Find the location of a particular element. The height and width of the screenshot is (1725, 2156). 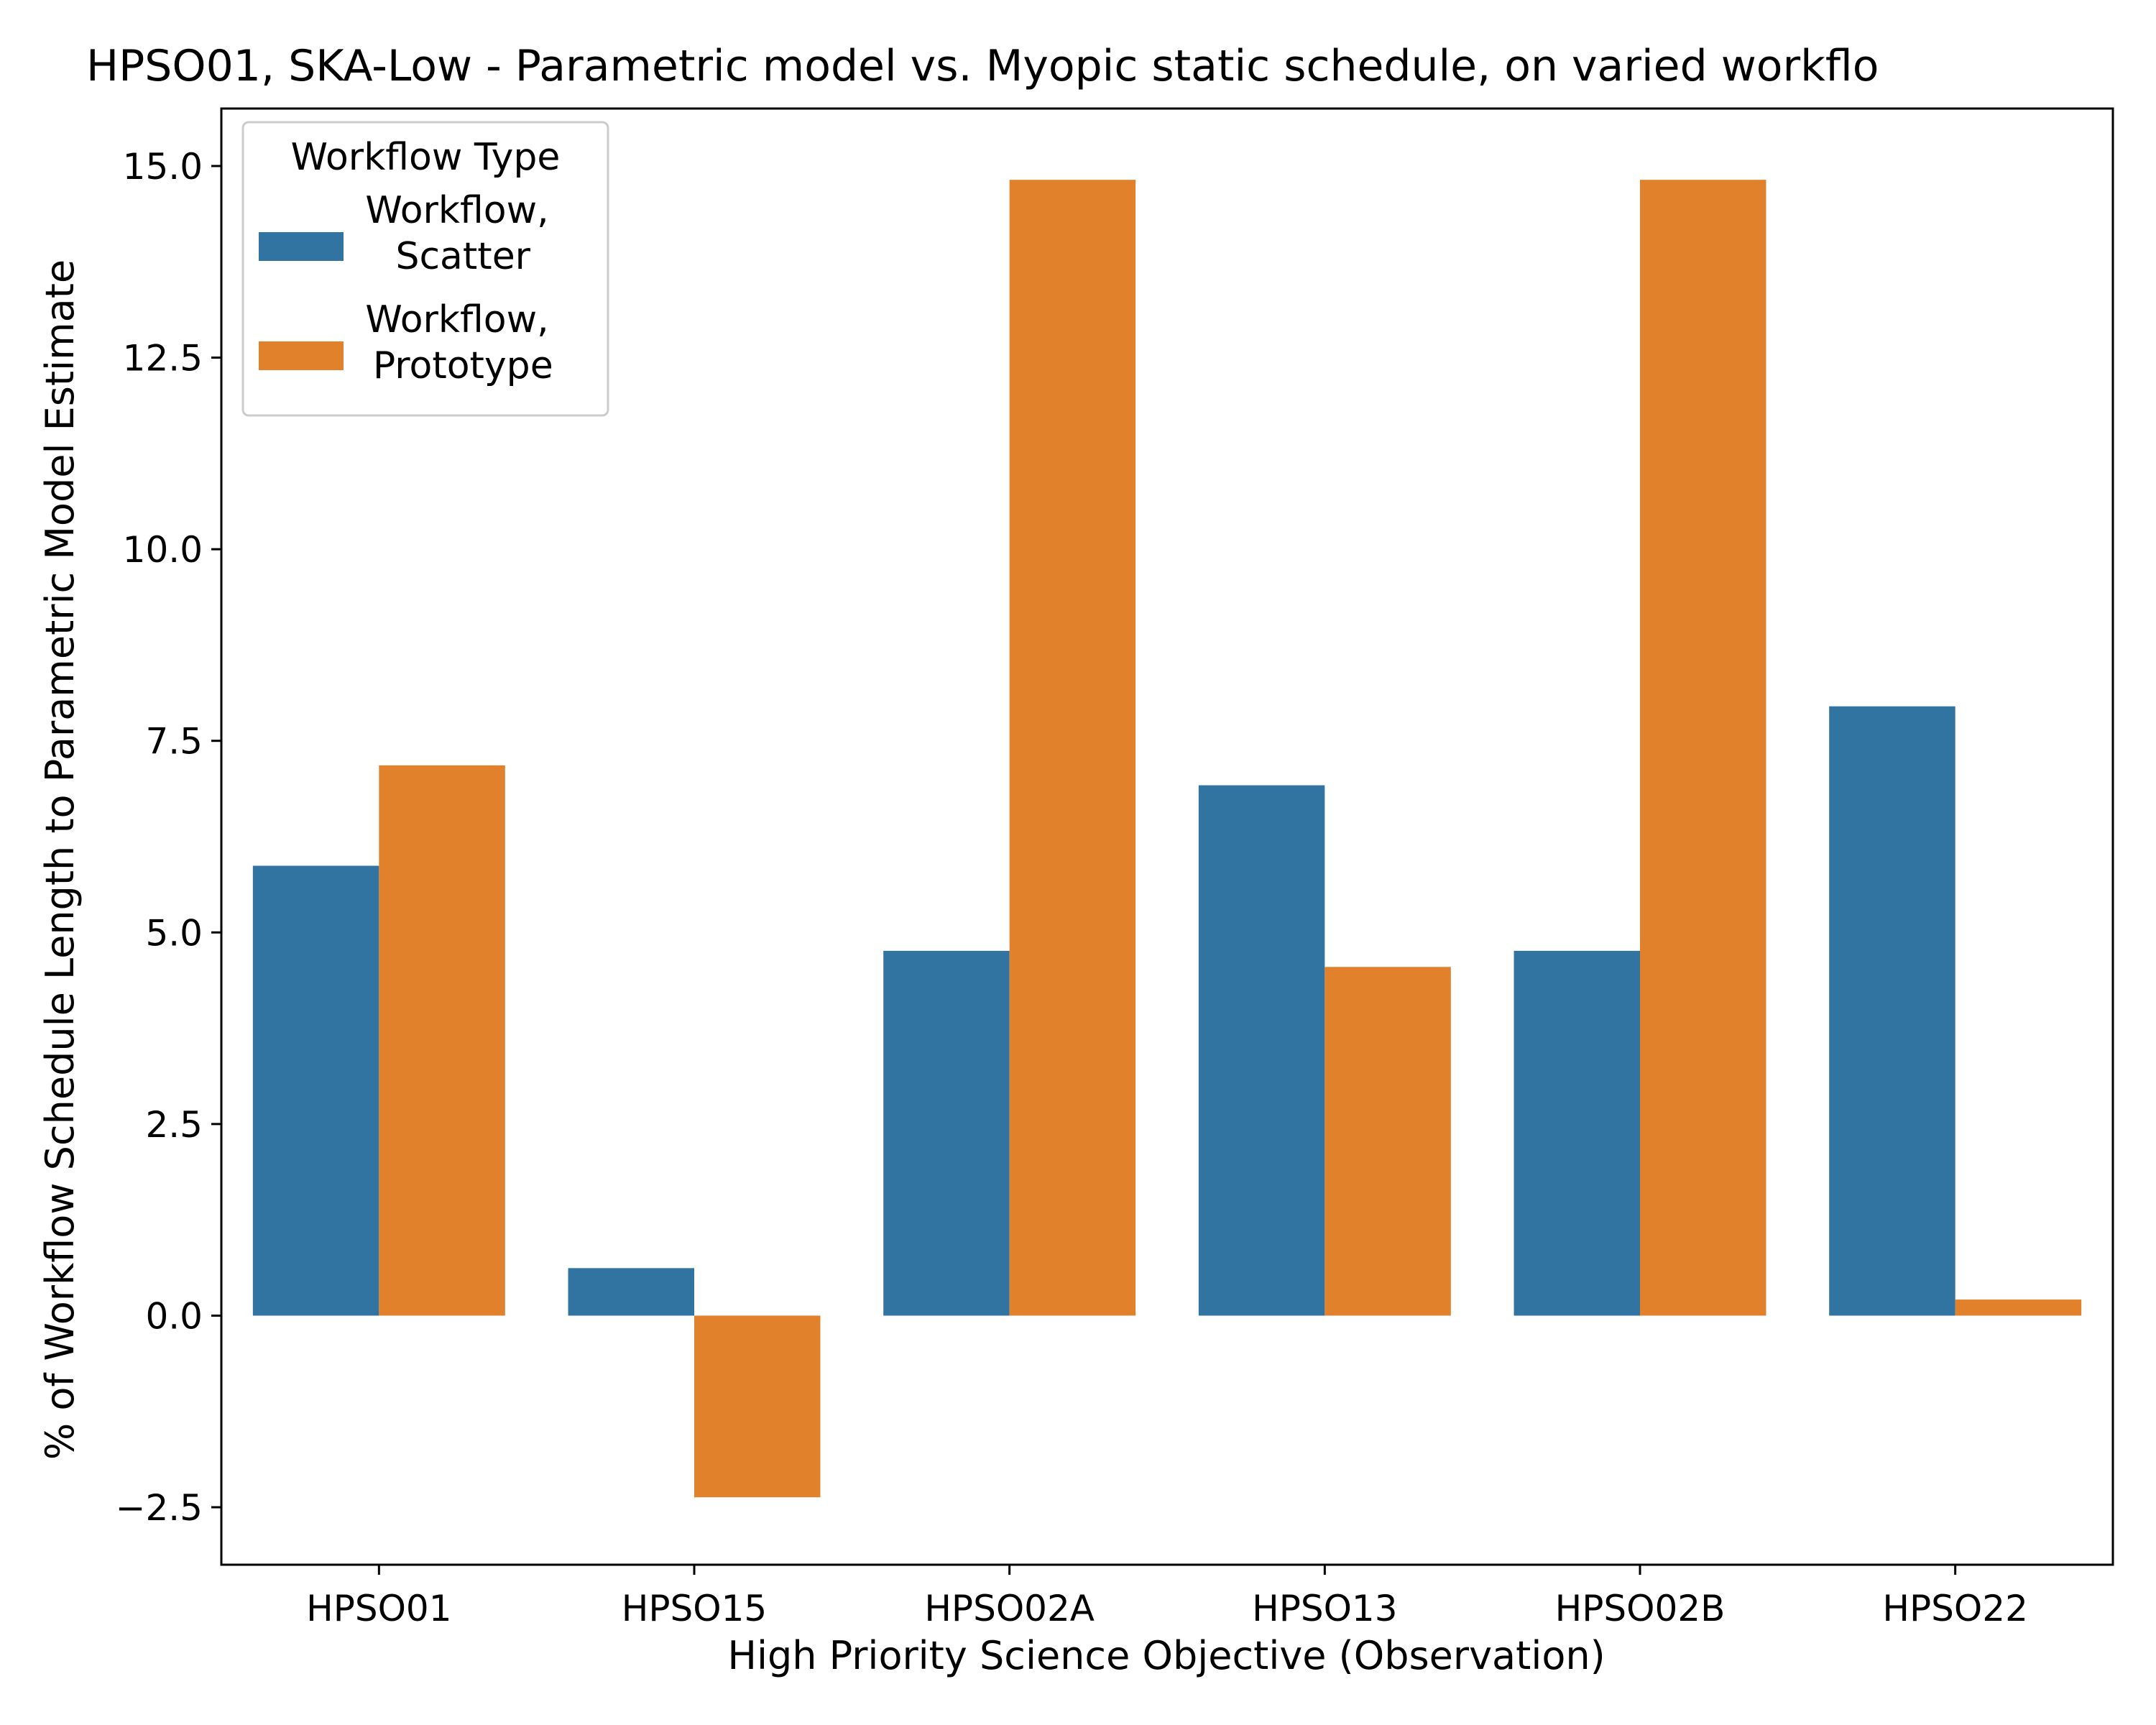

bar-prototype-hpso15 is located at coordinates (758, 1406).